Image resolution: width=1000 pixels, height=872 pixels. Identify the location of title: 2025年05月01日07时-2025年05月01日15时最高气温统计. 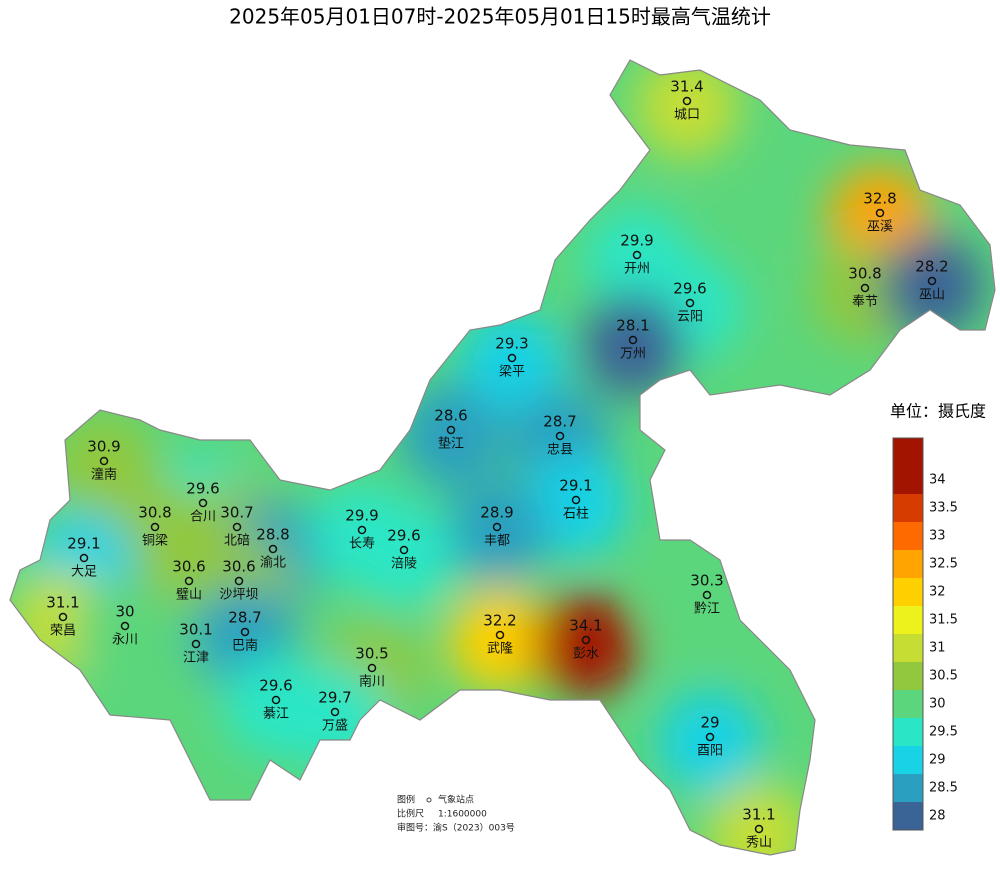
(500, 17).